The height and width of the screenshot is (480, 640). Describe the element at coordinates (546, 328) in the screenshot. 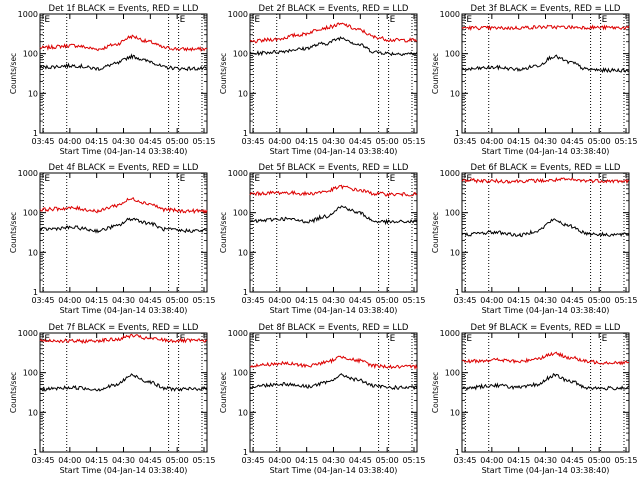

I see `plot-title: Det 9f BLACK = Events, RED = LLD` at that location.